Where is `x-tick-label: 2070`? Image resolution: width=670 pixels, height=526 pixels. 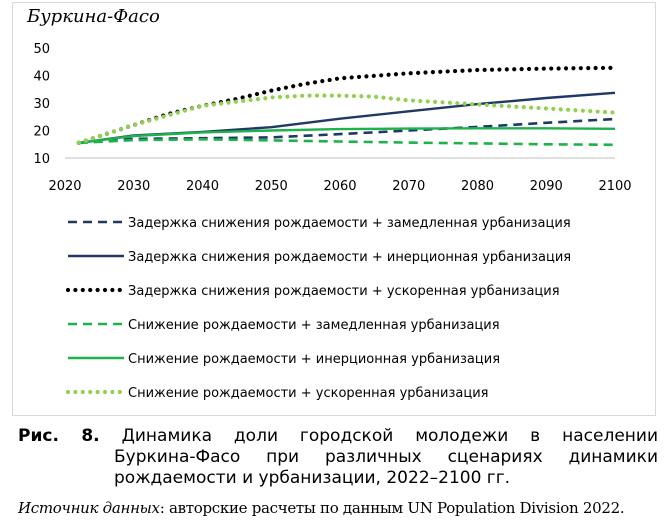
x-tick-label: 2070 is located at coordinates (408, 186).